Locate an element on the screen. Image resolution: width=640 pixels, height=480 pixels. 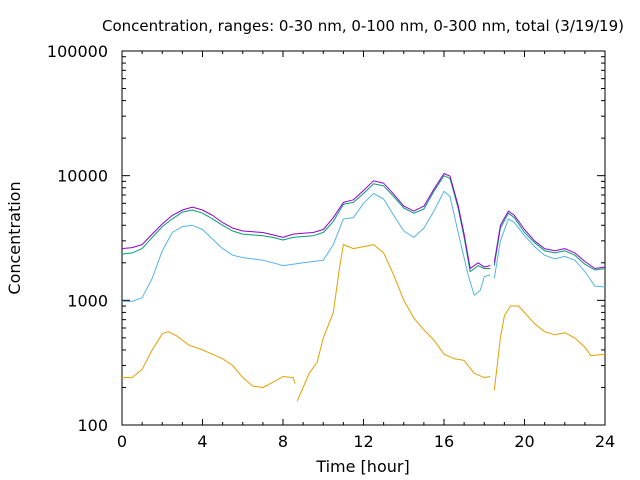
x-tick-label: 0 is located at coordinates (122, 441).